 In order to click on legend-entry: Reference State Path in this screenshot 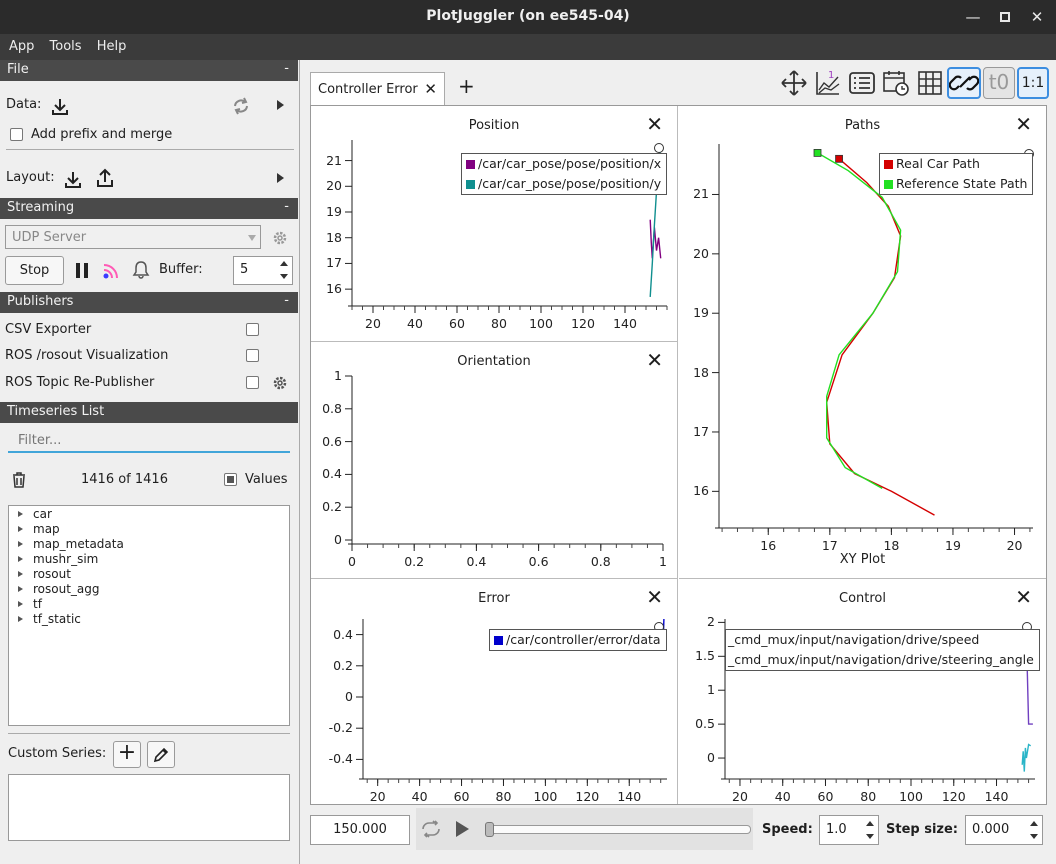, I will do `click(956, 184)`.